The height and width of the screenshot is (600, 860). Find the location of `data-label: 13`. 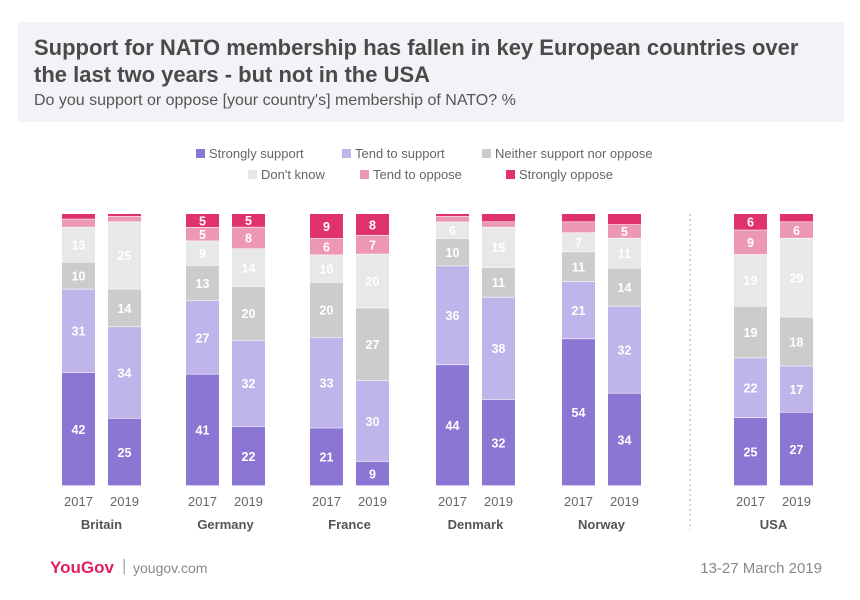

data-label: 13 is located at coordinates (203, 284).